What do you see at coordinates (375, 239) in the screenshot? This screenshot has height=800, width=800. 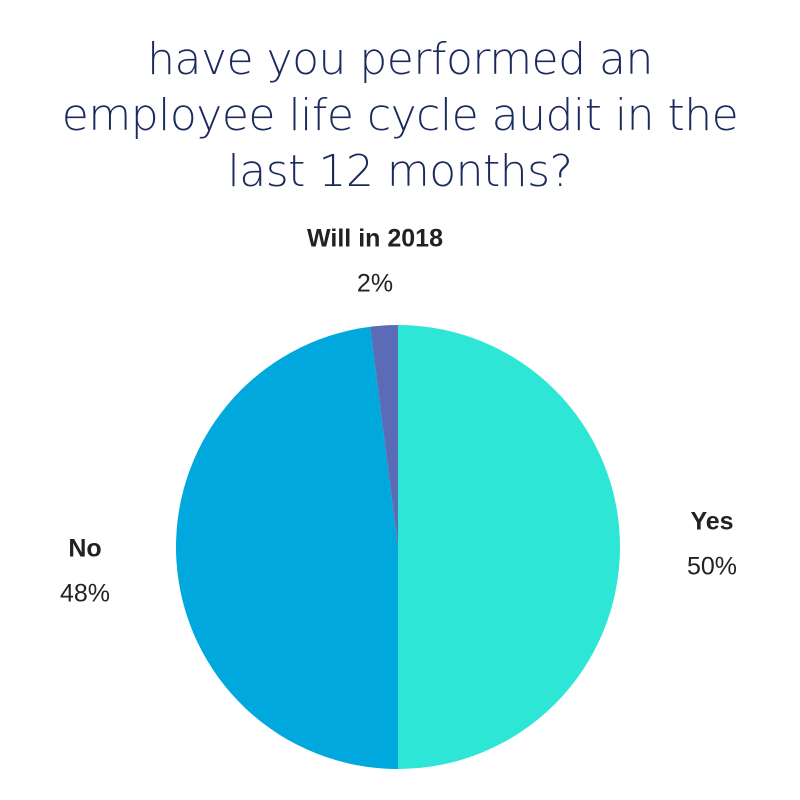 I see `slice-category: Will in 2018` at bounding box center [375, 239].